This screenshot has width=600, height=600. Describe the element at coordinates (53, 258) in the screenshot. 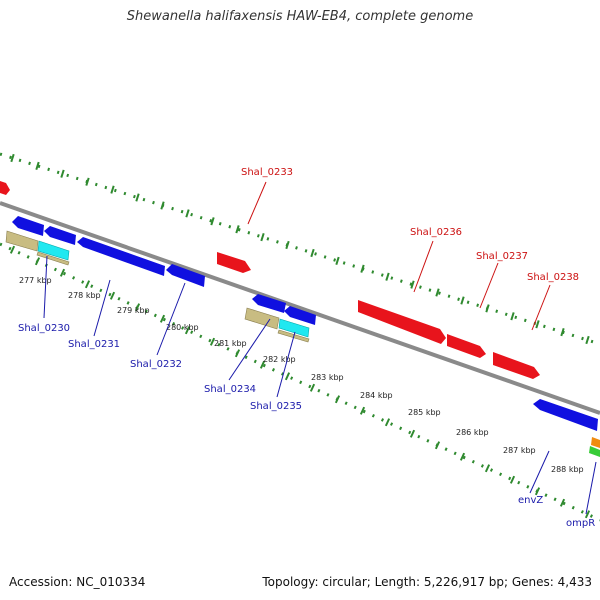

I see `rrna-feature-1b` at that location.